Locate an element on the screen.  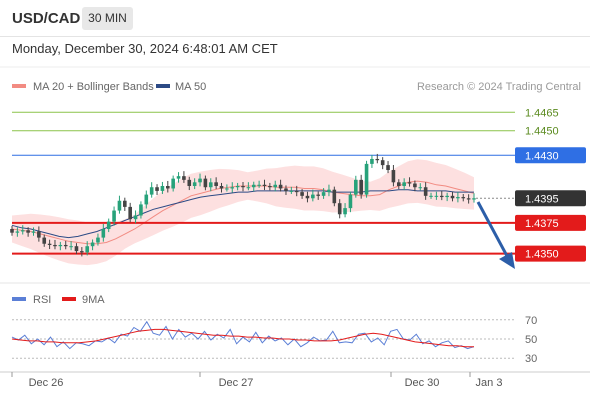
rsi-line is located at coordinates (243, 335).